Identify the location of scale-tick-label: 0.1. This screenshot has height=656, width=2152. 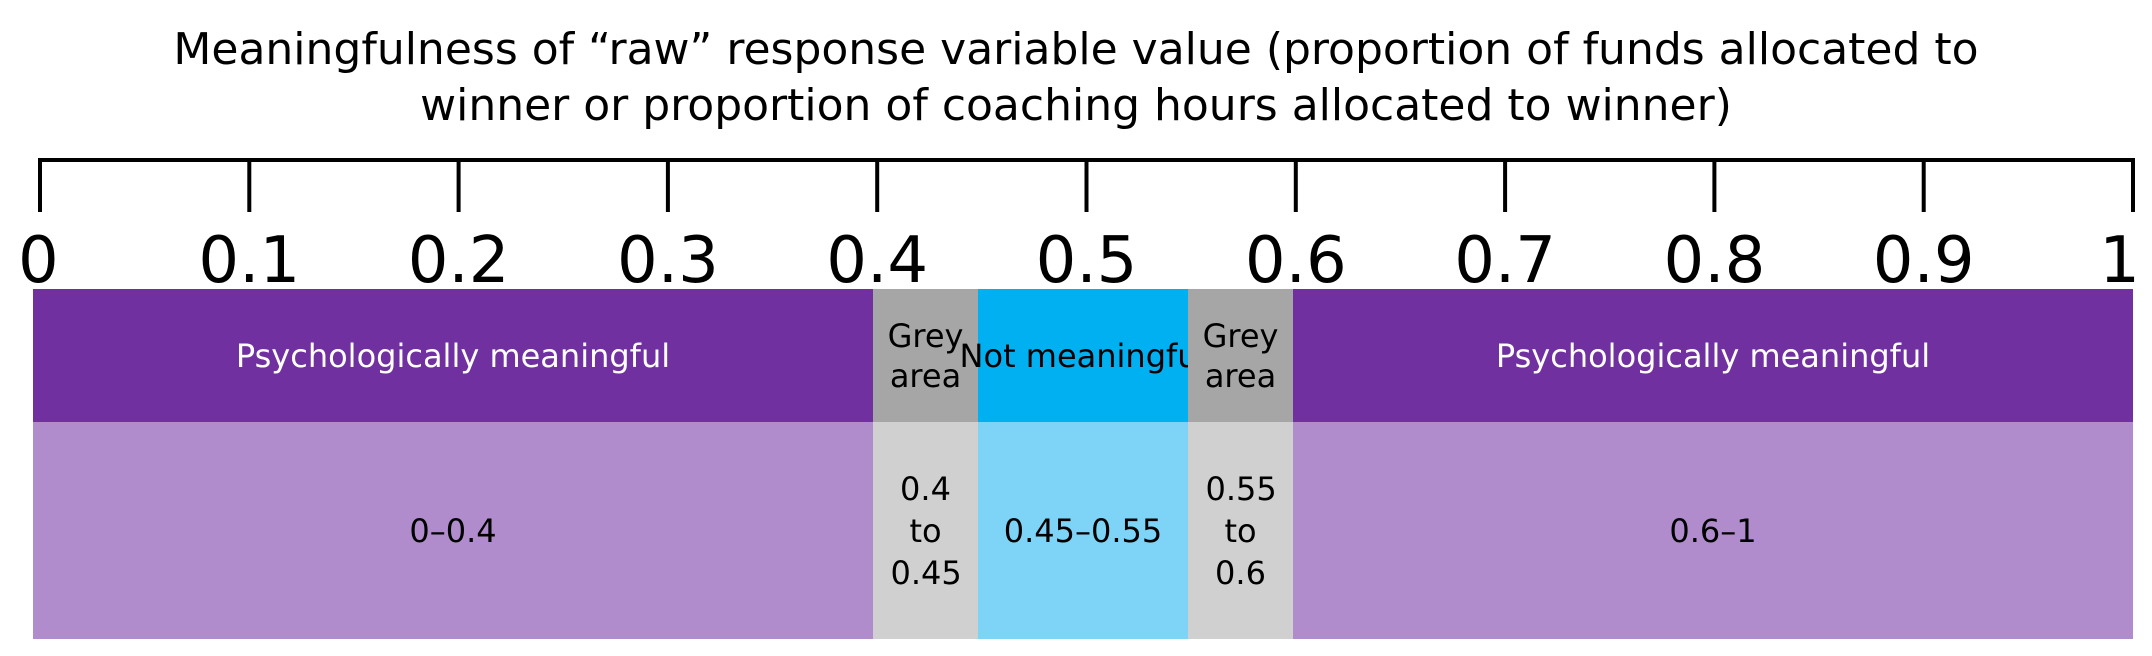
(249, 261).